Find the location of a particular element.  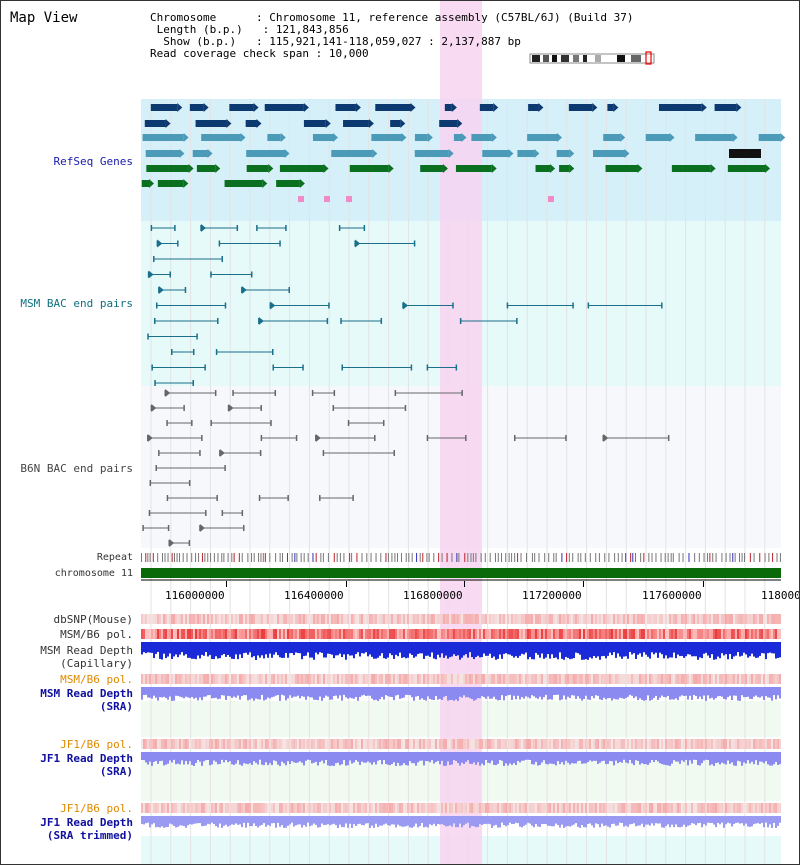

track-label-b6n-bac: B6N BAC end pairs is located at coordinates (76, 468).